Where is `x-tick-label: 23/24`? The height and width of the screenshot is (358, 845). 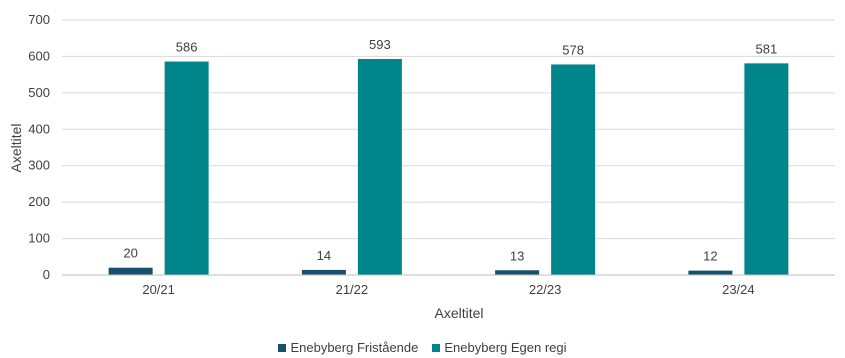
x-tick-label: 23/24 is located at coordinates (738, 289).